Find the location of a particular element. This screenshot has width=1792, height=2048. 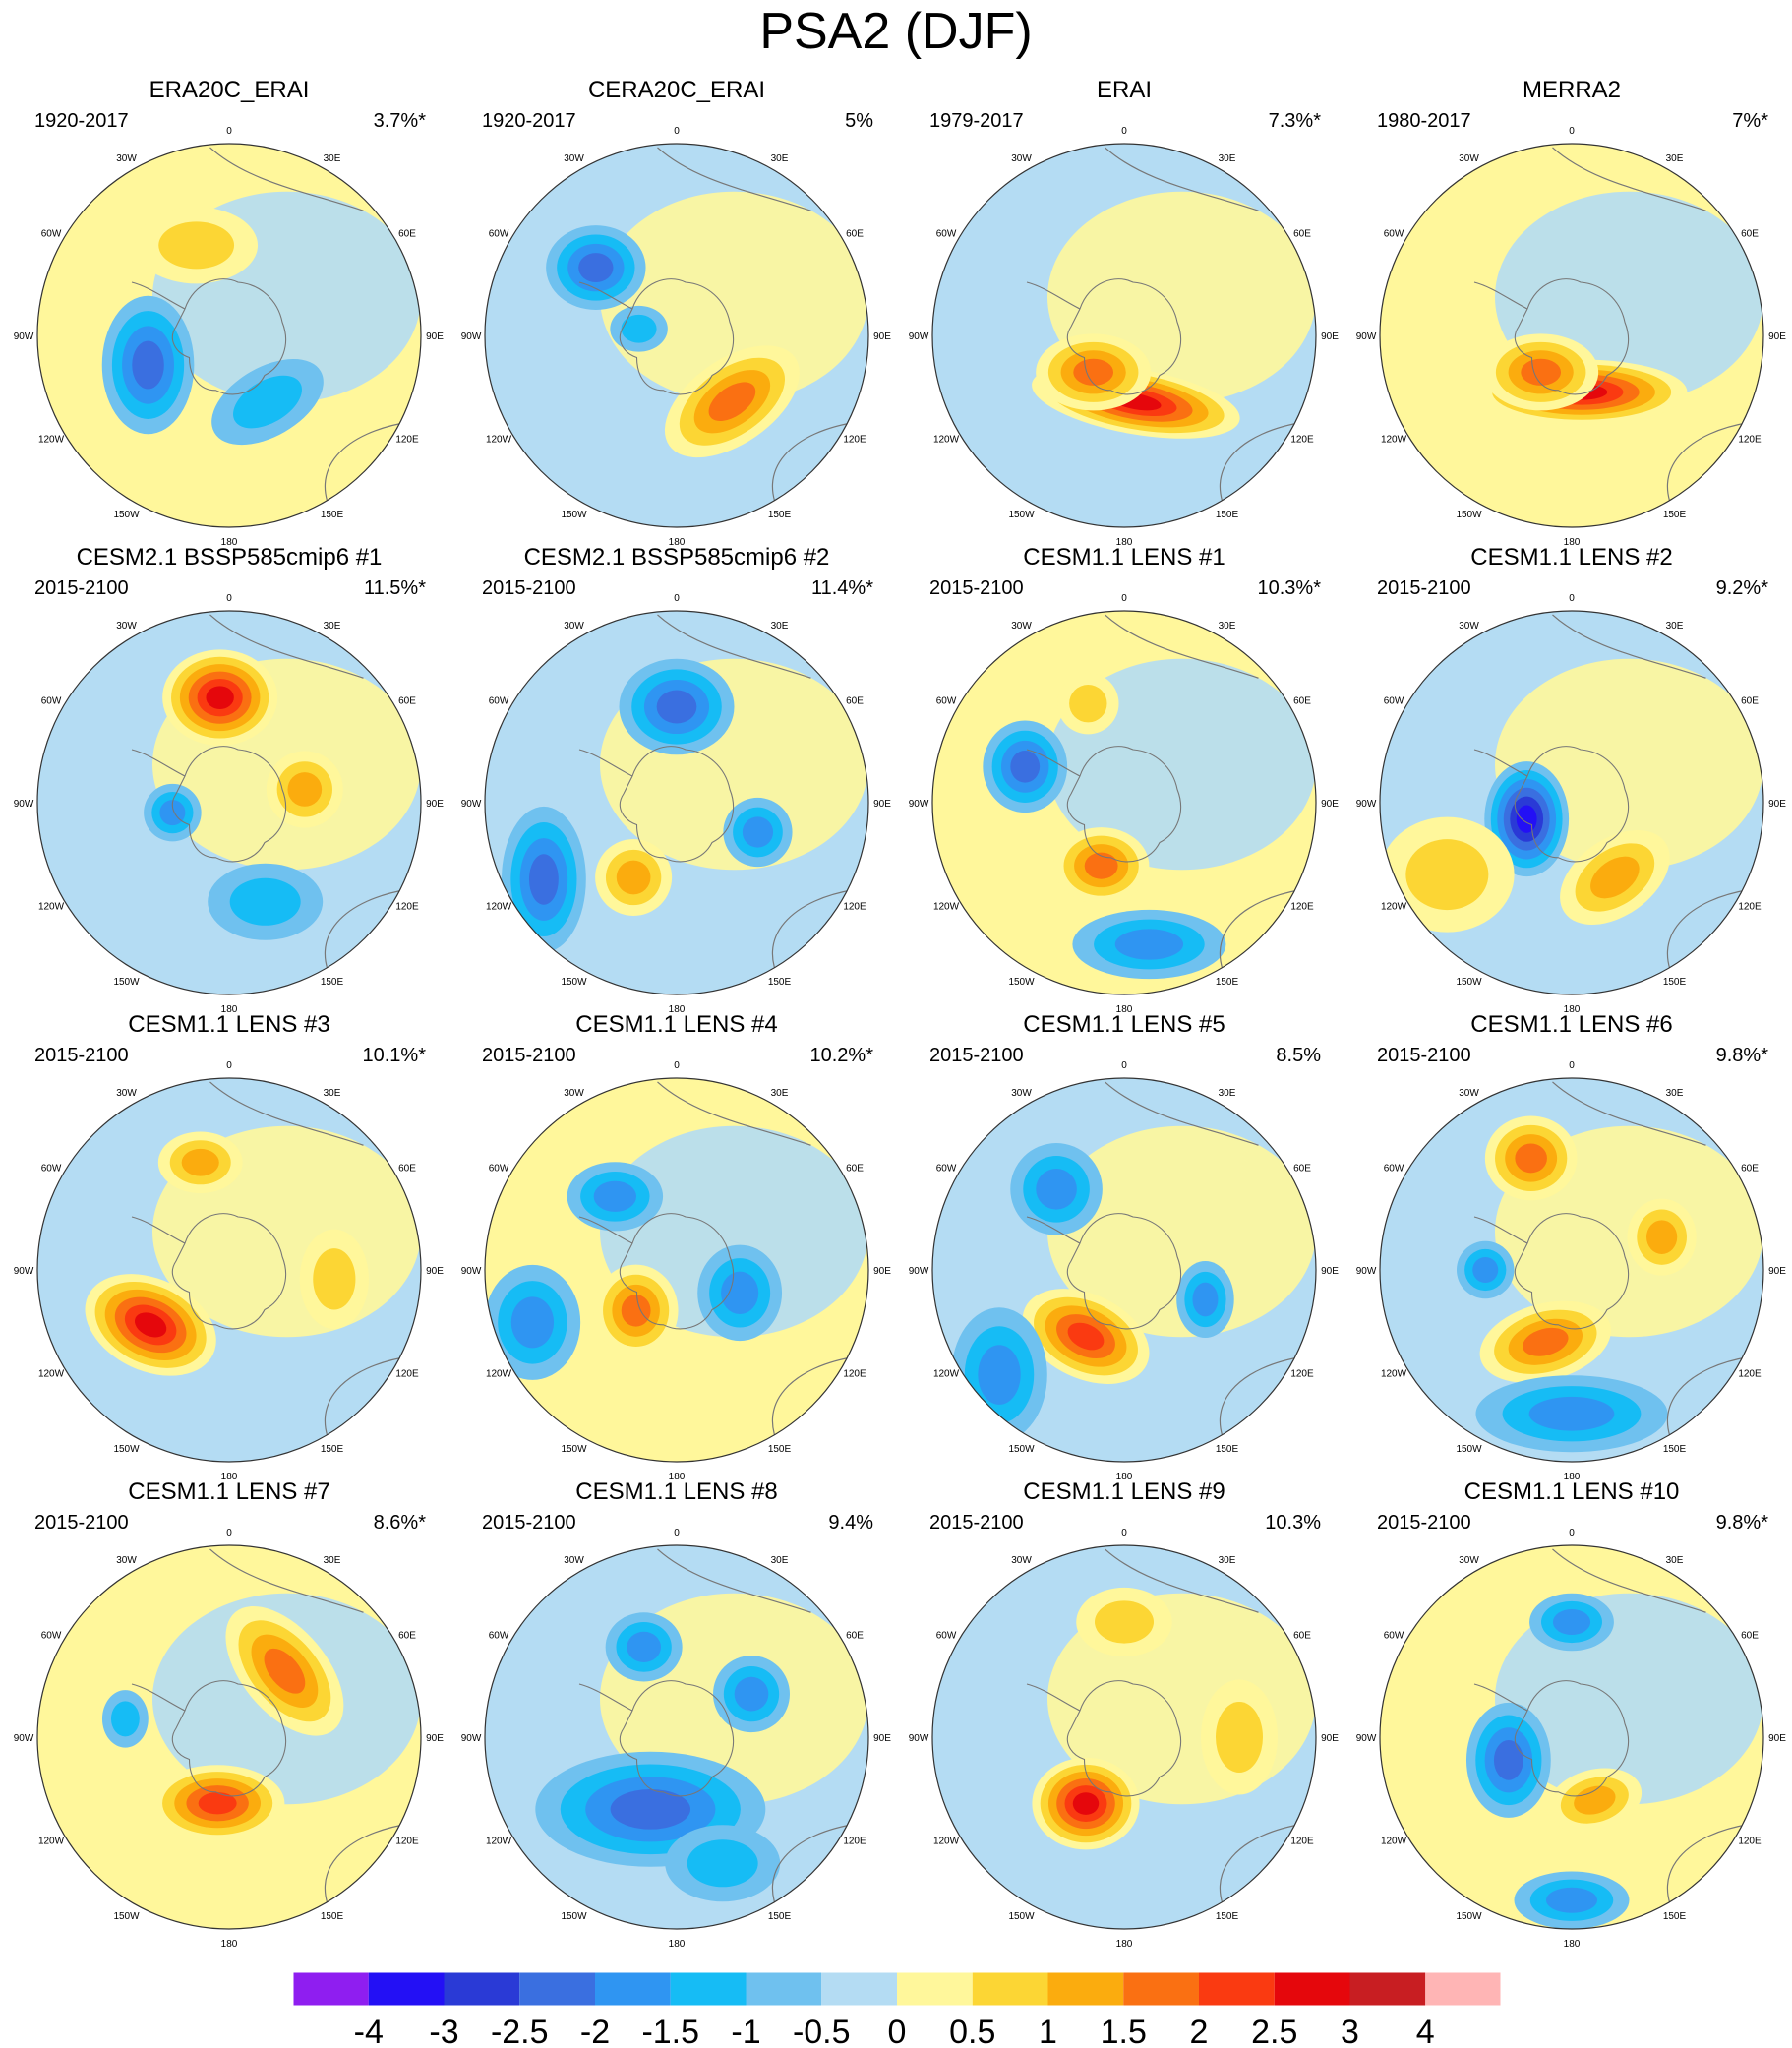

panel-title: CESM1.1 LENS #7 is located at coordinates (229, 1491).